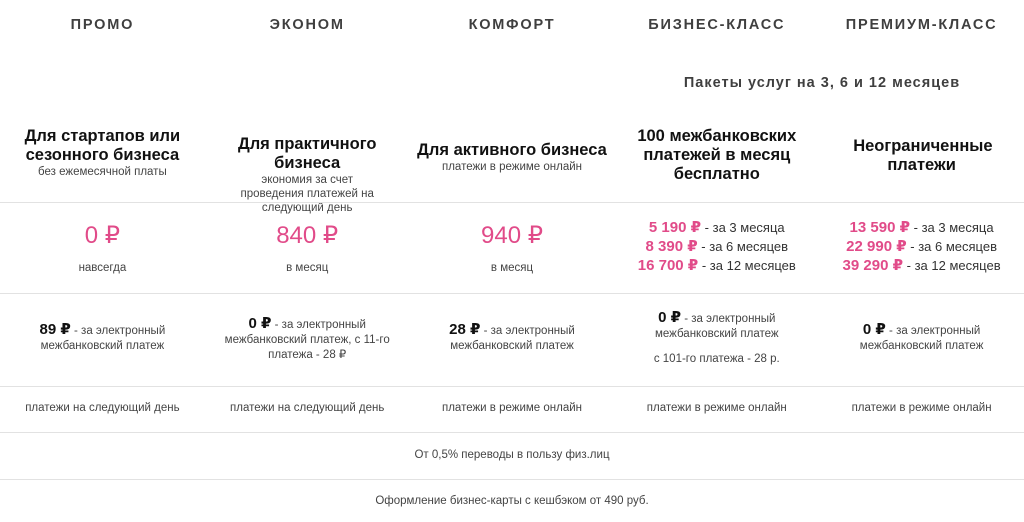 The height and width of the screenshot is (522, 1024). I want to click on package-amount: 39 290 ₽, so click(873, 265).